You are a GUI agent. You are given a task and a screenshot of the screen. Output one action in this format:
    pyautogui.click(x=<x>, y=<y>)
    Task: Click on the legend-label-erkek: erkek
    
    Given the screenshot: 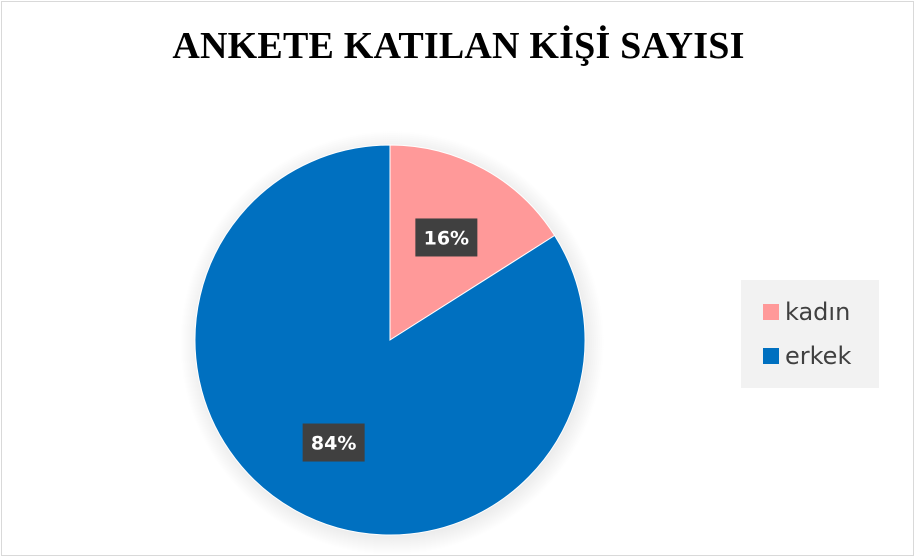 What is the action you would take?
    pyautogui.click(x=818, y=356)
    